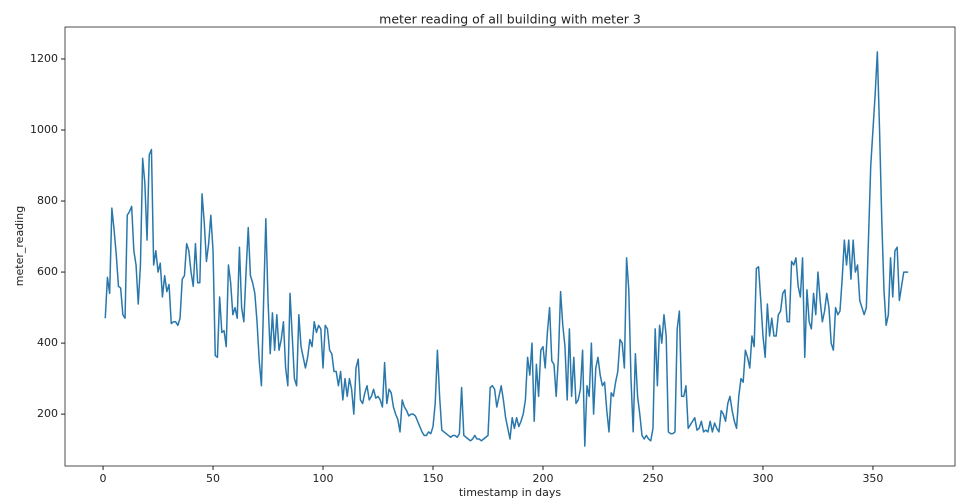  What do you see at coordinates (433, 478) in the screenshot?
I see `x-tick-label: 150` at bounding box center [433, 478].